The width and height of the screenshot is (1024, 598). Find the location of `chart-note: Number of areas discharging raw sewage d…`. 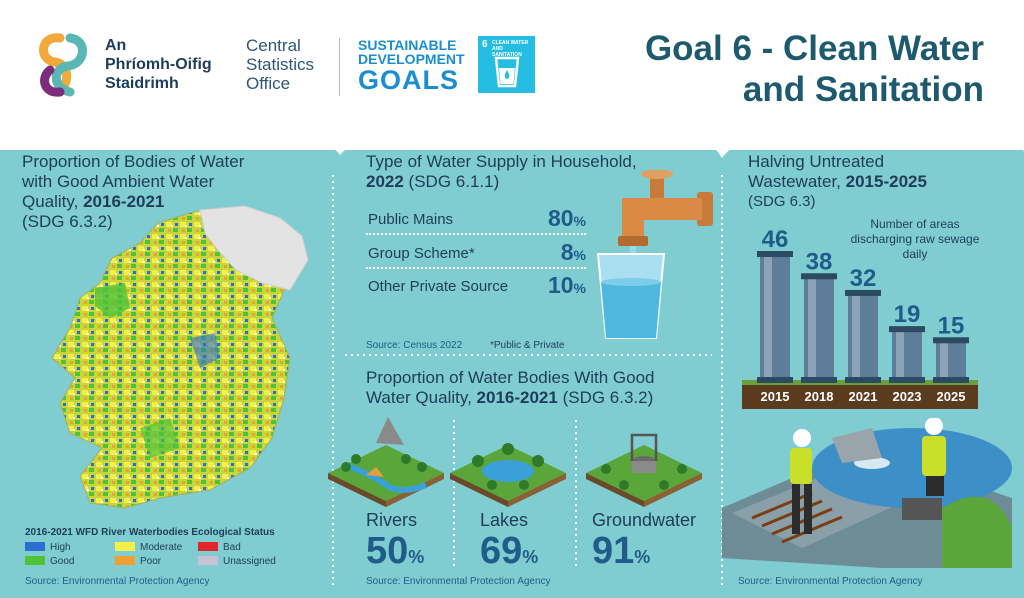

chart-note: Number of areas discharging raw sewage d… is located at coordinates (915, 239).